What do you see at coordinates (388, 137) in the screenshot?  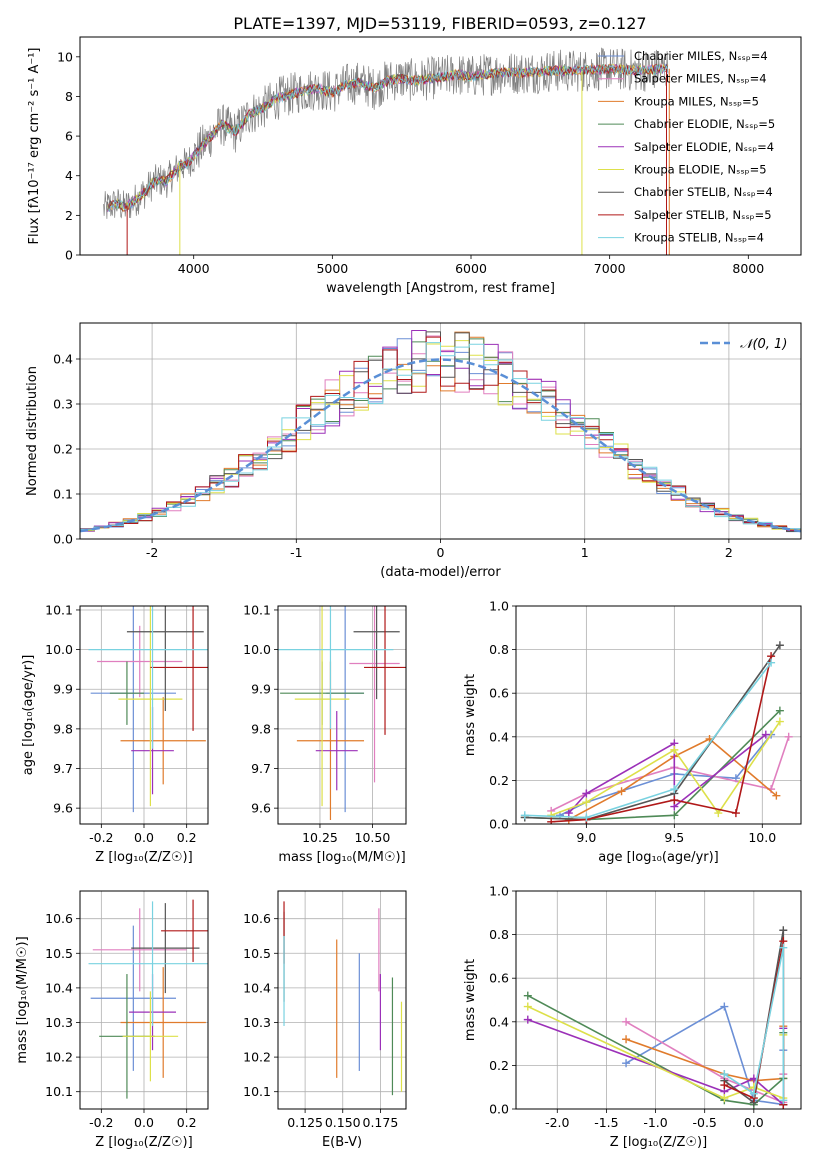 I see `model-line-chabrier-stelib` at bounding box center [388, 137].